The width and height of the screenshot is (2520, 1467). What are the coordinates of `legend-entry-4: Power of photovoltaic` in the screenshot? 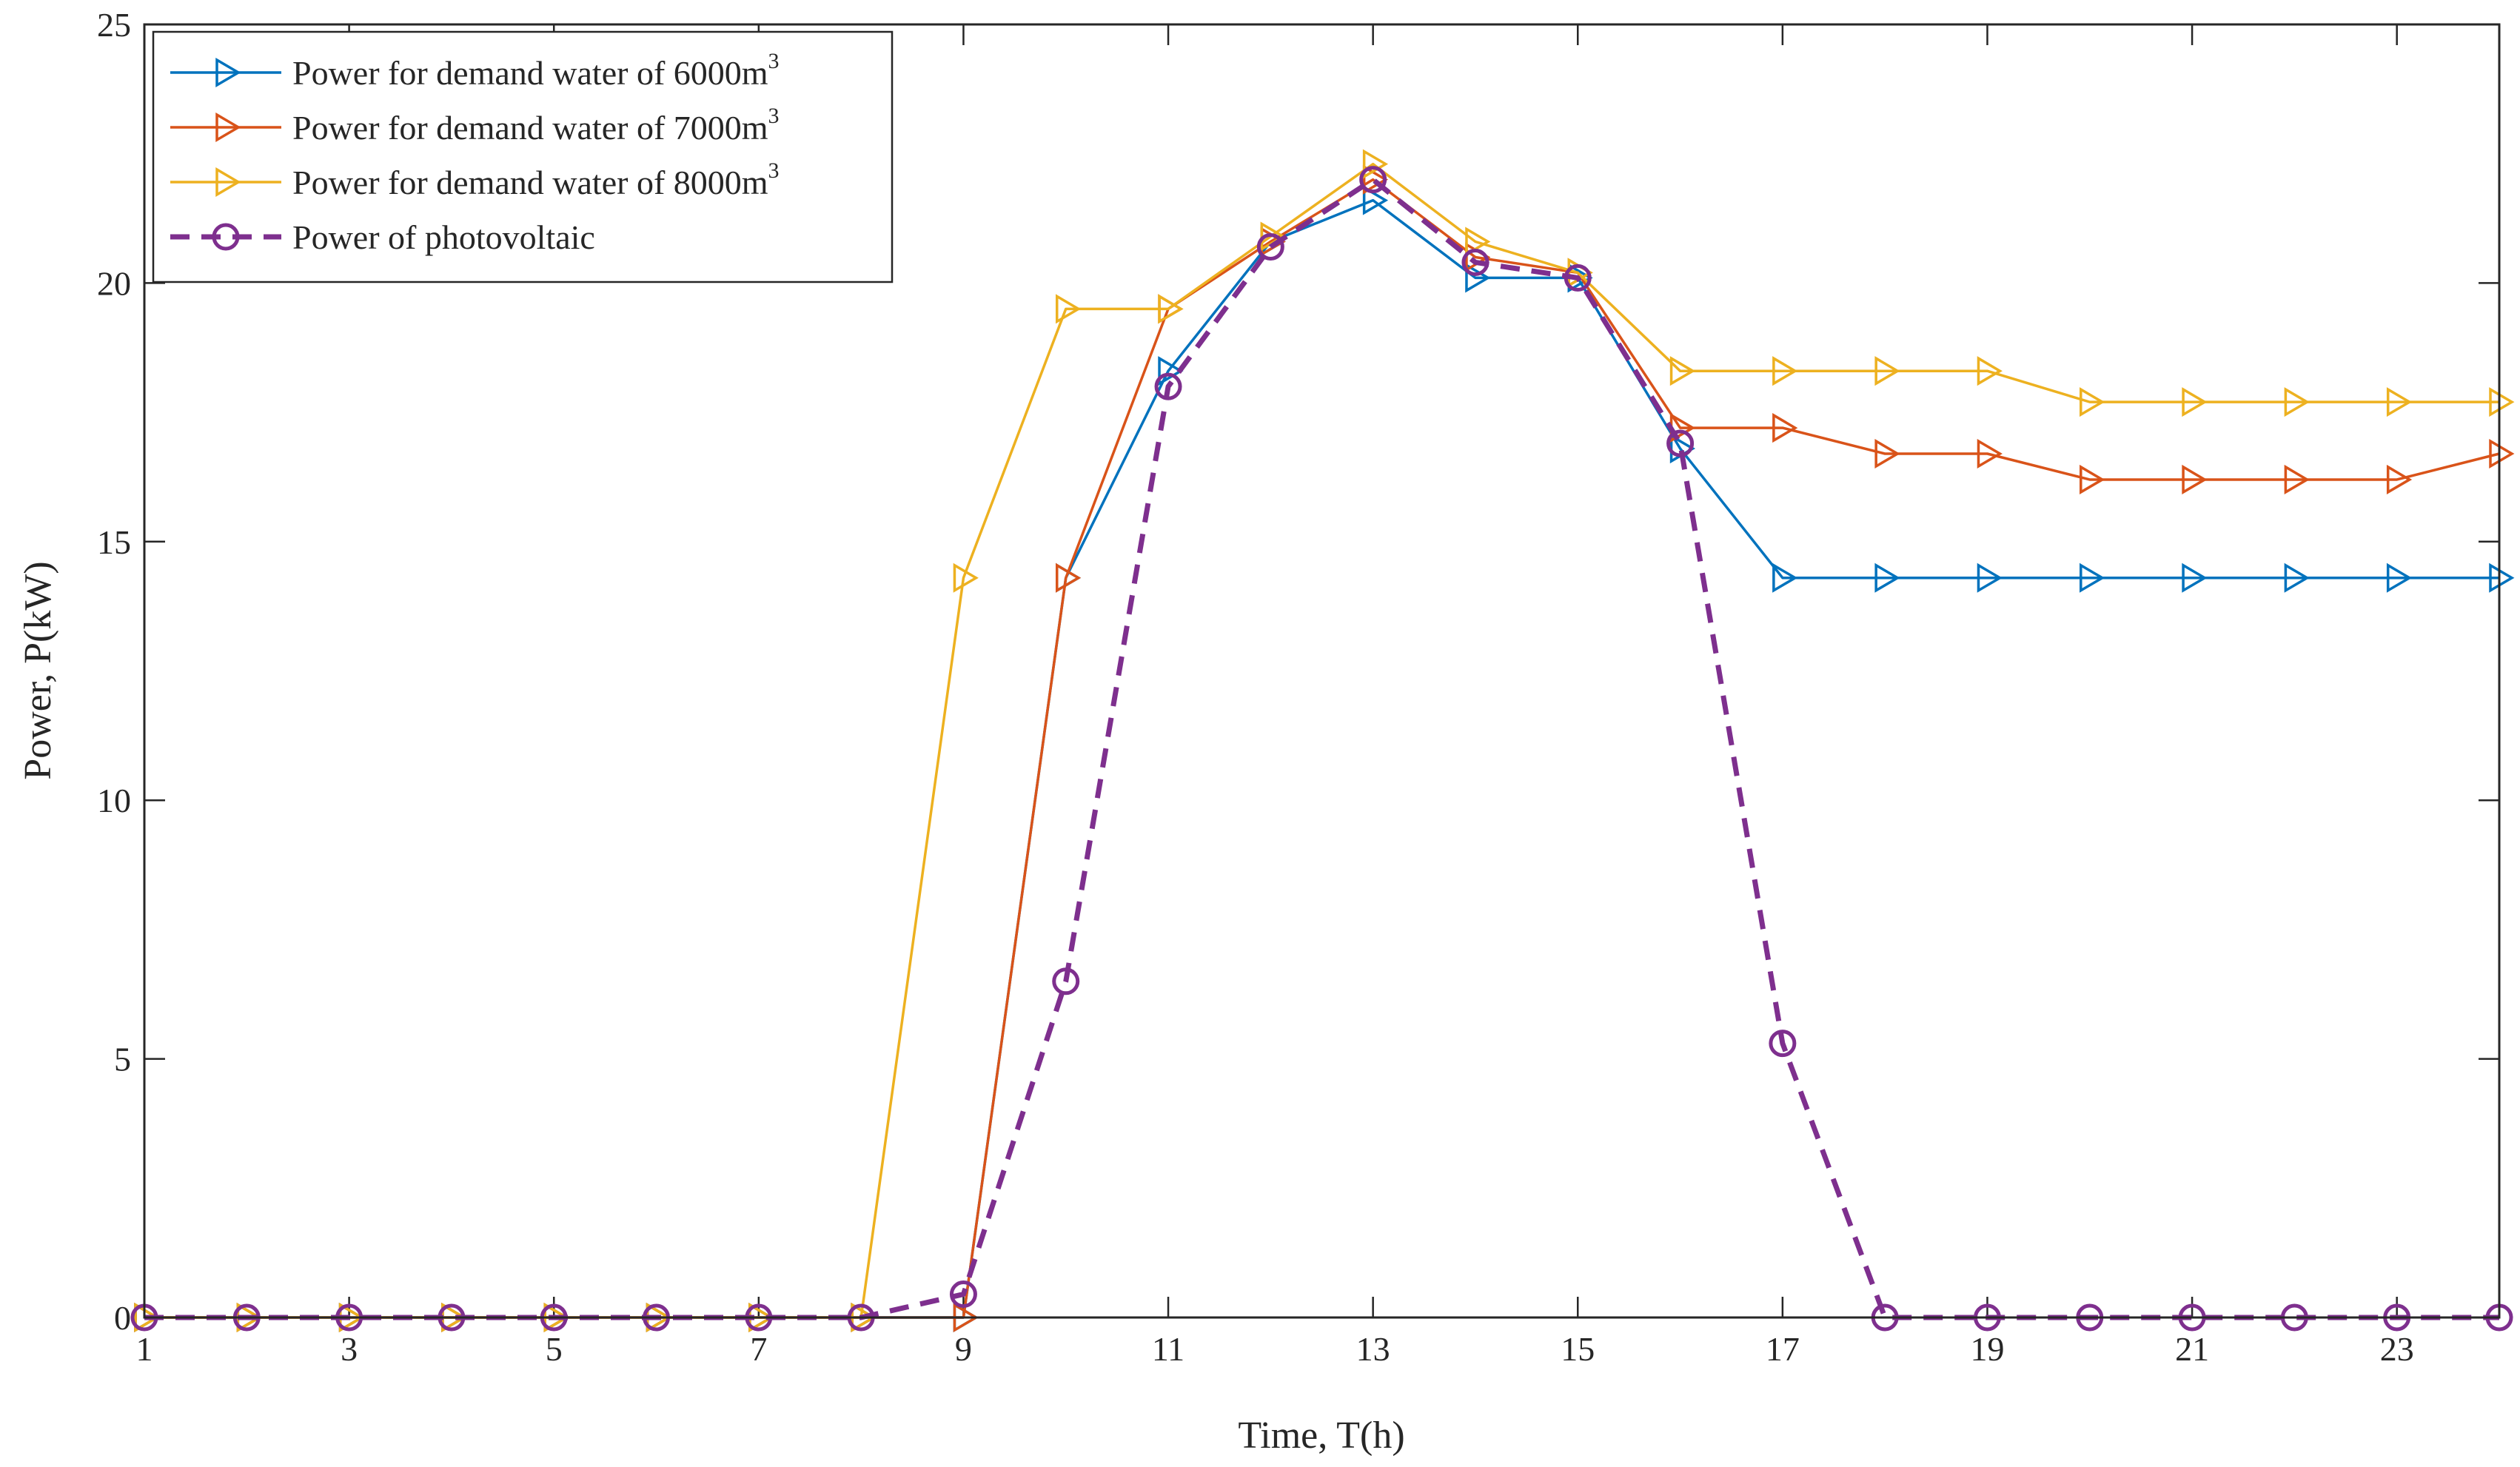 It's located at (382, 237).